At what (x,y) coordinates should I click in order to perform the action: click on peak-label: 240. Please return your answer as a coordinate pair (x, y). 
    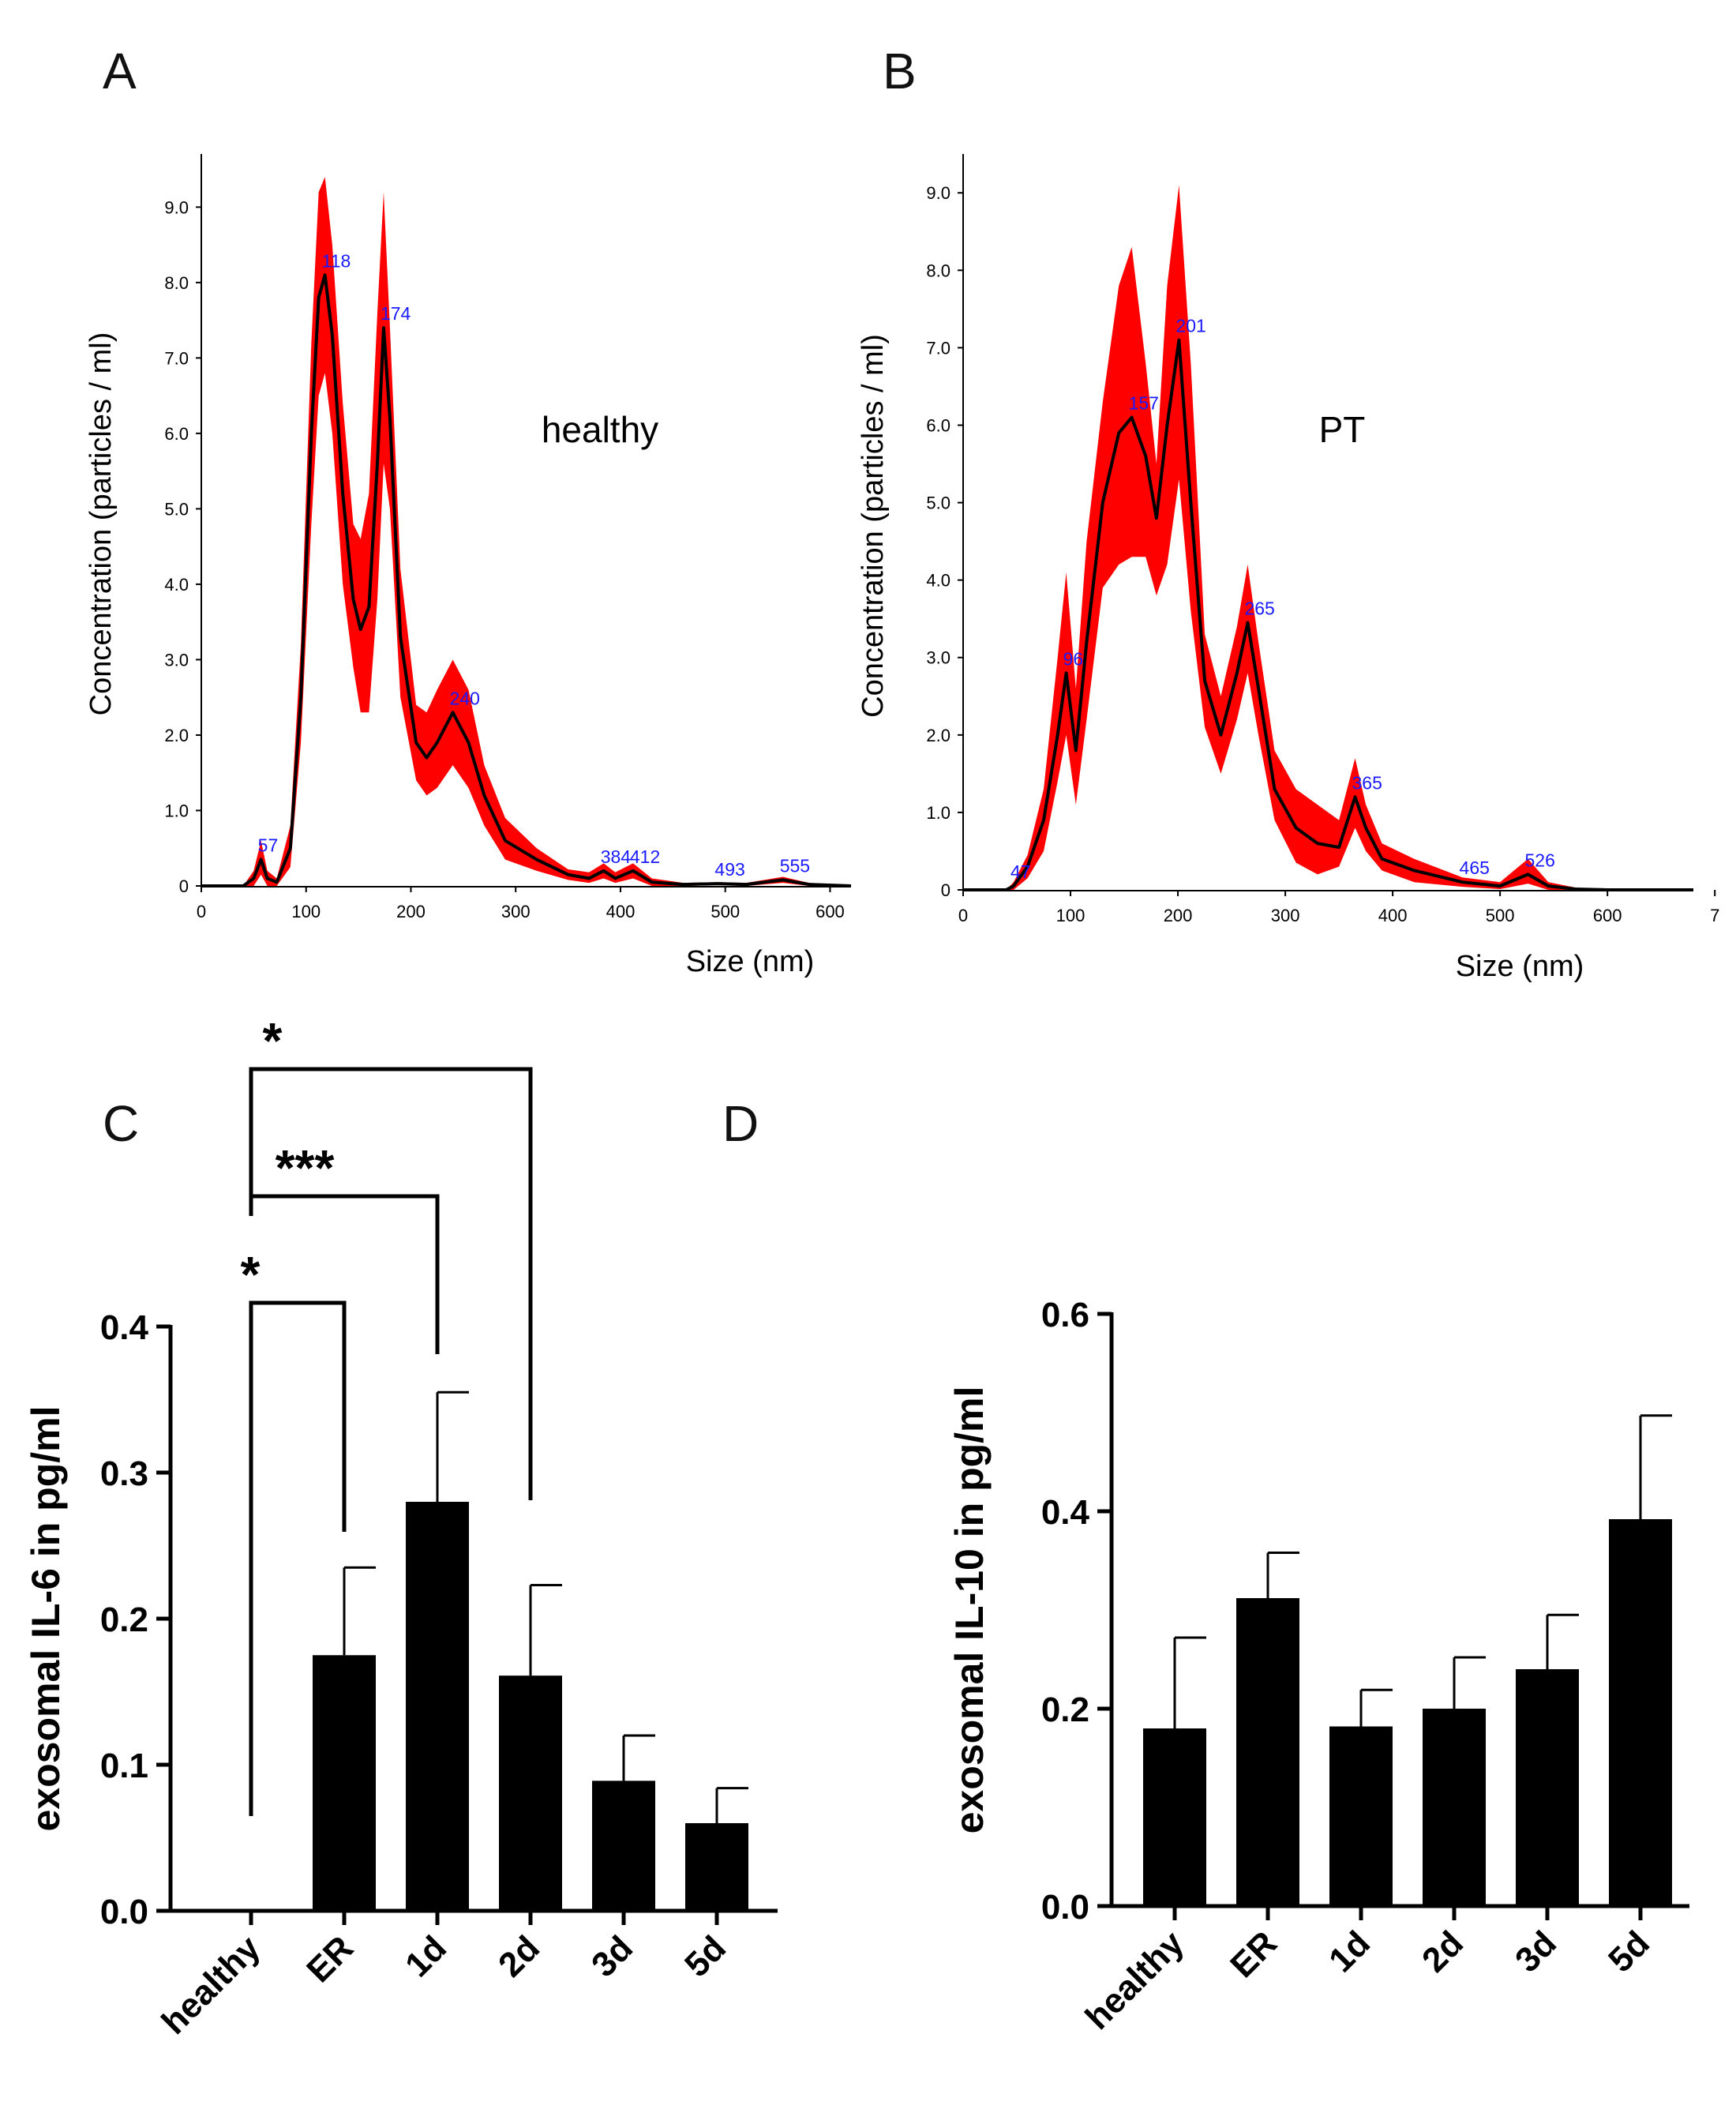
    Looking at the image, I should click on (465, 698).